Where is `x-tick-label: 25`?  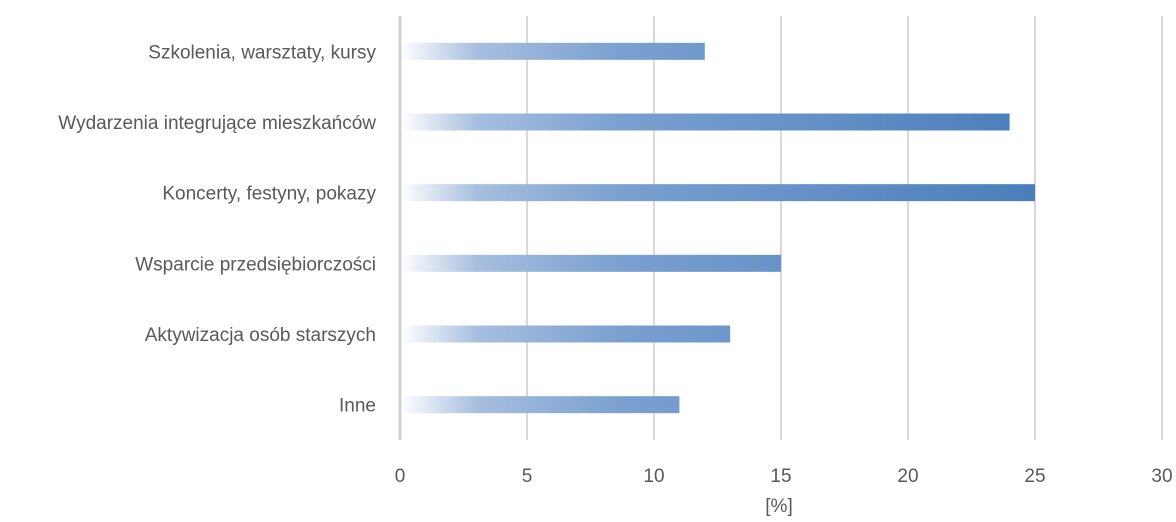
x-tick-label: 25 is located at coordinates (1034, 476).